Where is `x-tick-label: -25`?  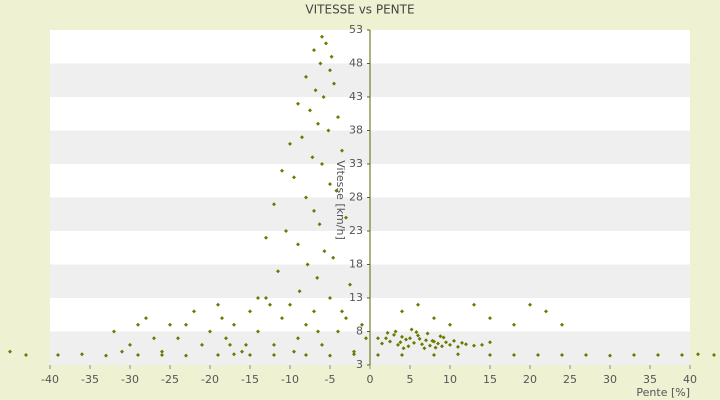
x-tick-label: -25 is located at coordinates (170, 379).